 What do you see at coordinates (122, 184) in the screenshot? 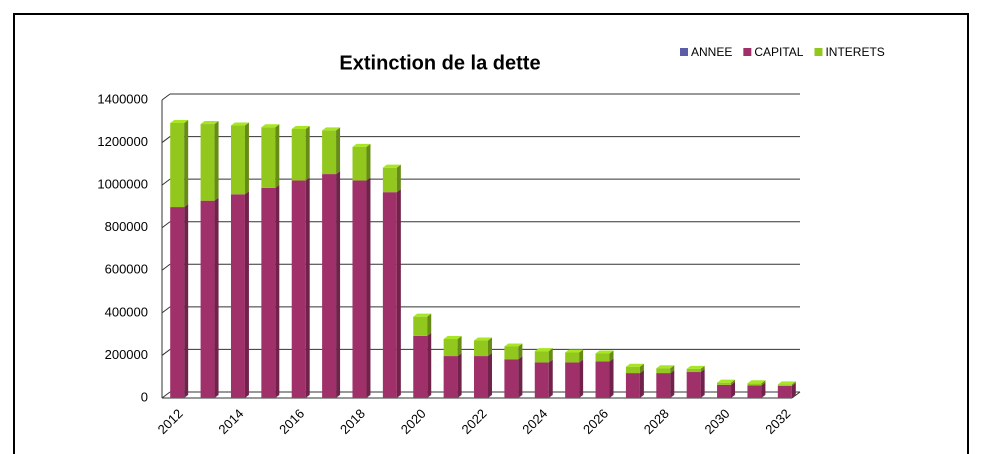
I see `y-tick-label: 1000000` at bounding box center [122, 184].